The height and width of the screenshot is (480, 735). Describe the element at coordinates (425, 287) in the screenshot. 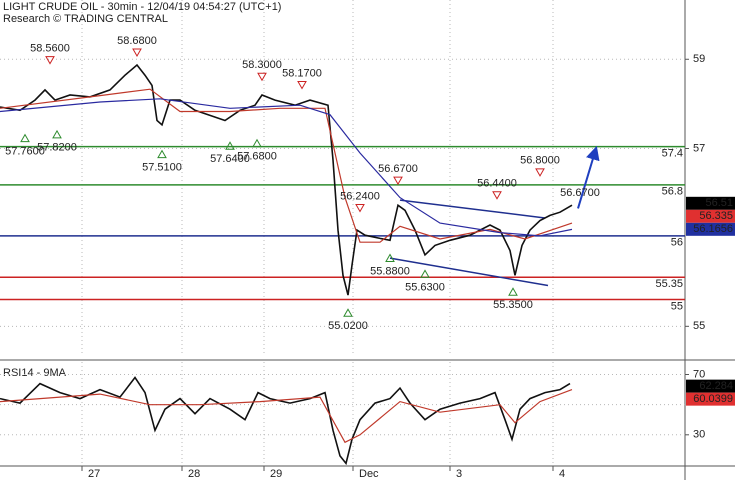

I see `low-label: 55.6300` at that location.